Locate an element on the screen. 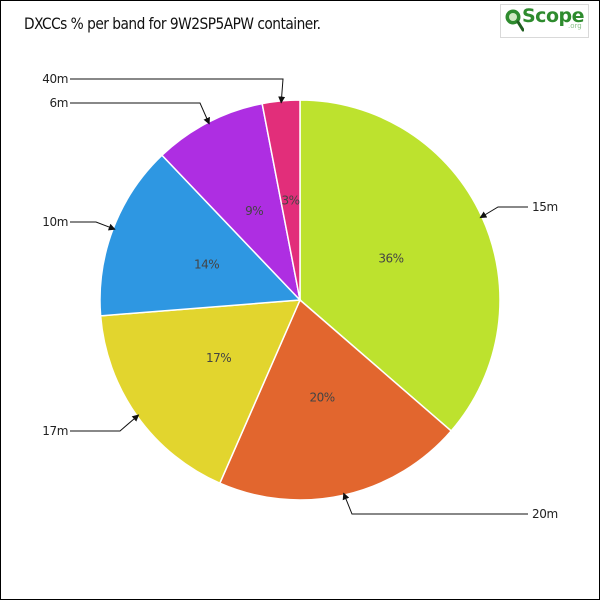 Image resolution: width=600 pixels, height=600 pixels. qscope-logo: Scope .org is located at coordinates (544, 21).